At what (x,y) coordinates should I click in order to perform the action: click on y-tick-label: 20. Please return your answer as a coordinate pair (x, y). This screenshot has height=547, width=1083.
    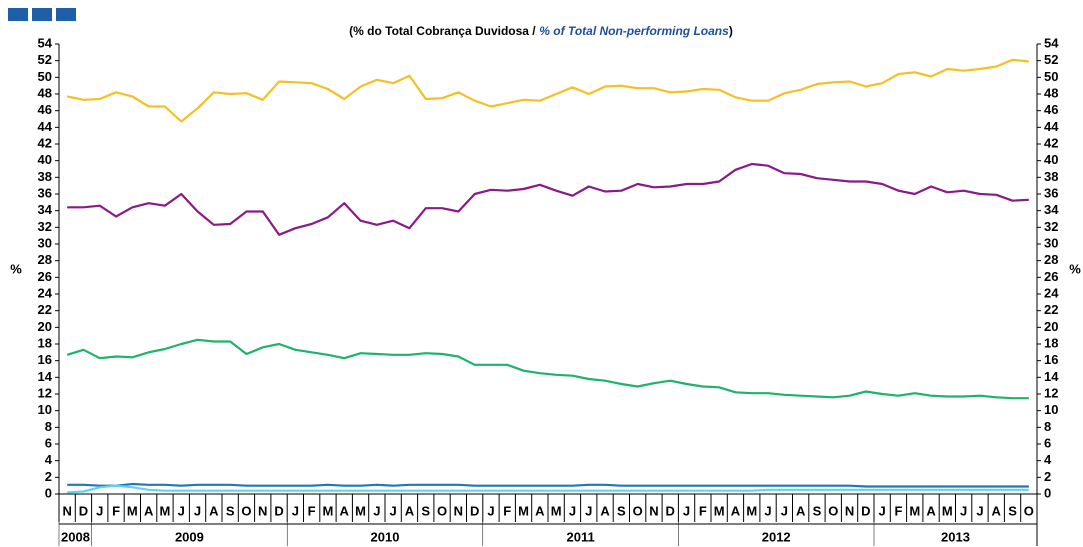
    Looking at the image, I should click on (45, 326).